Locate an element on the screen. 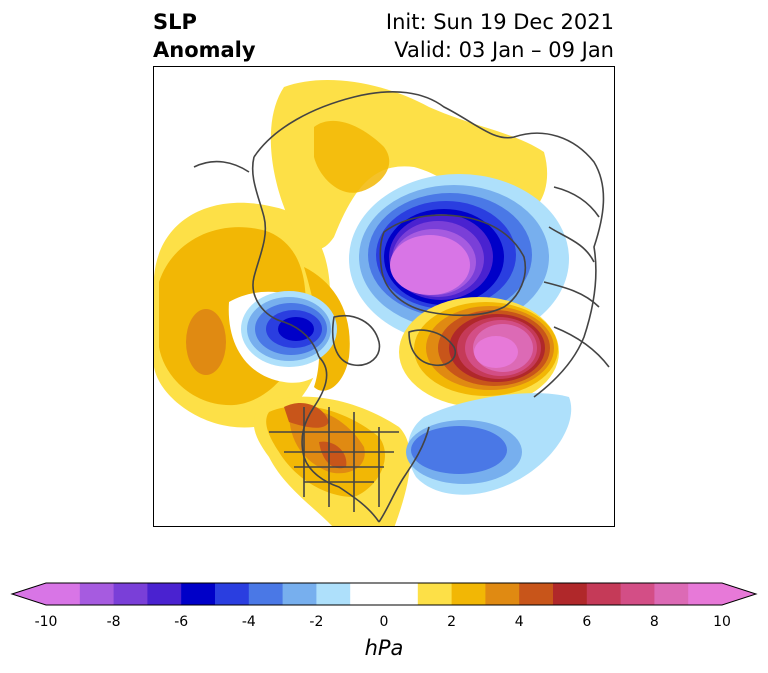 The image size is (768, 673). map-subtitle: Anomaly is located at coordinates (204, 50).